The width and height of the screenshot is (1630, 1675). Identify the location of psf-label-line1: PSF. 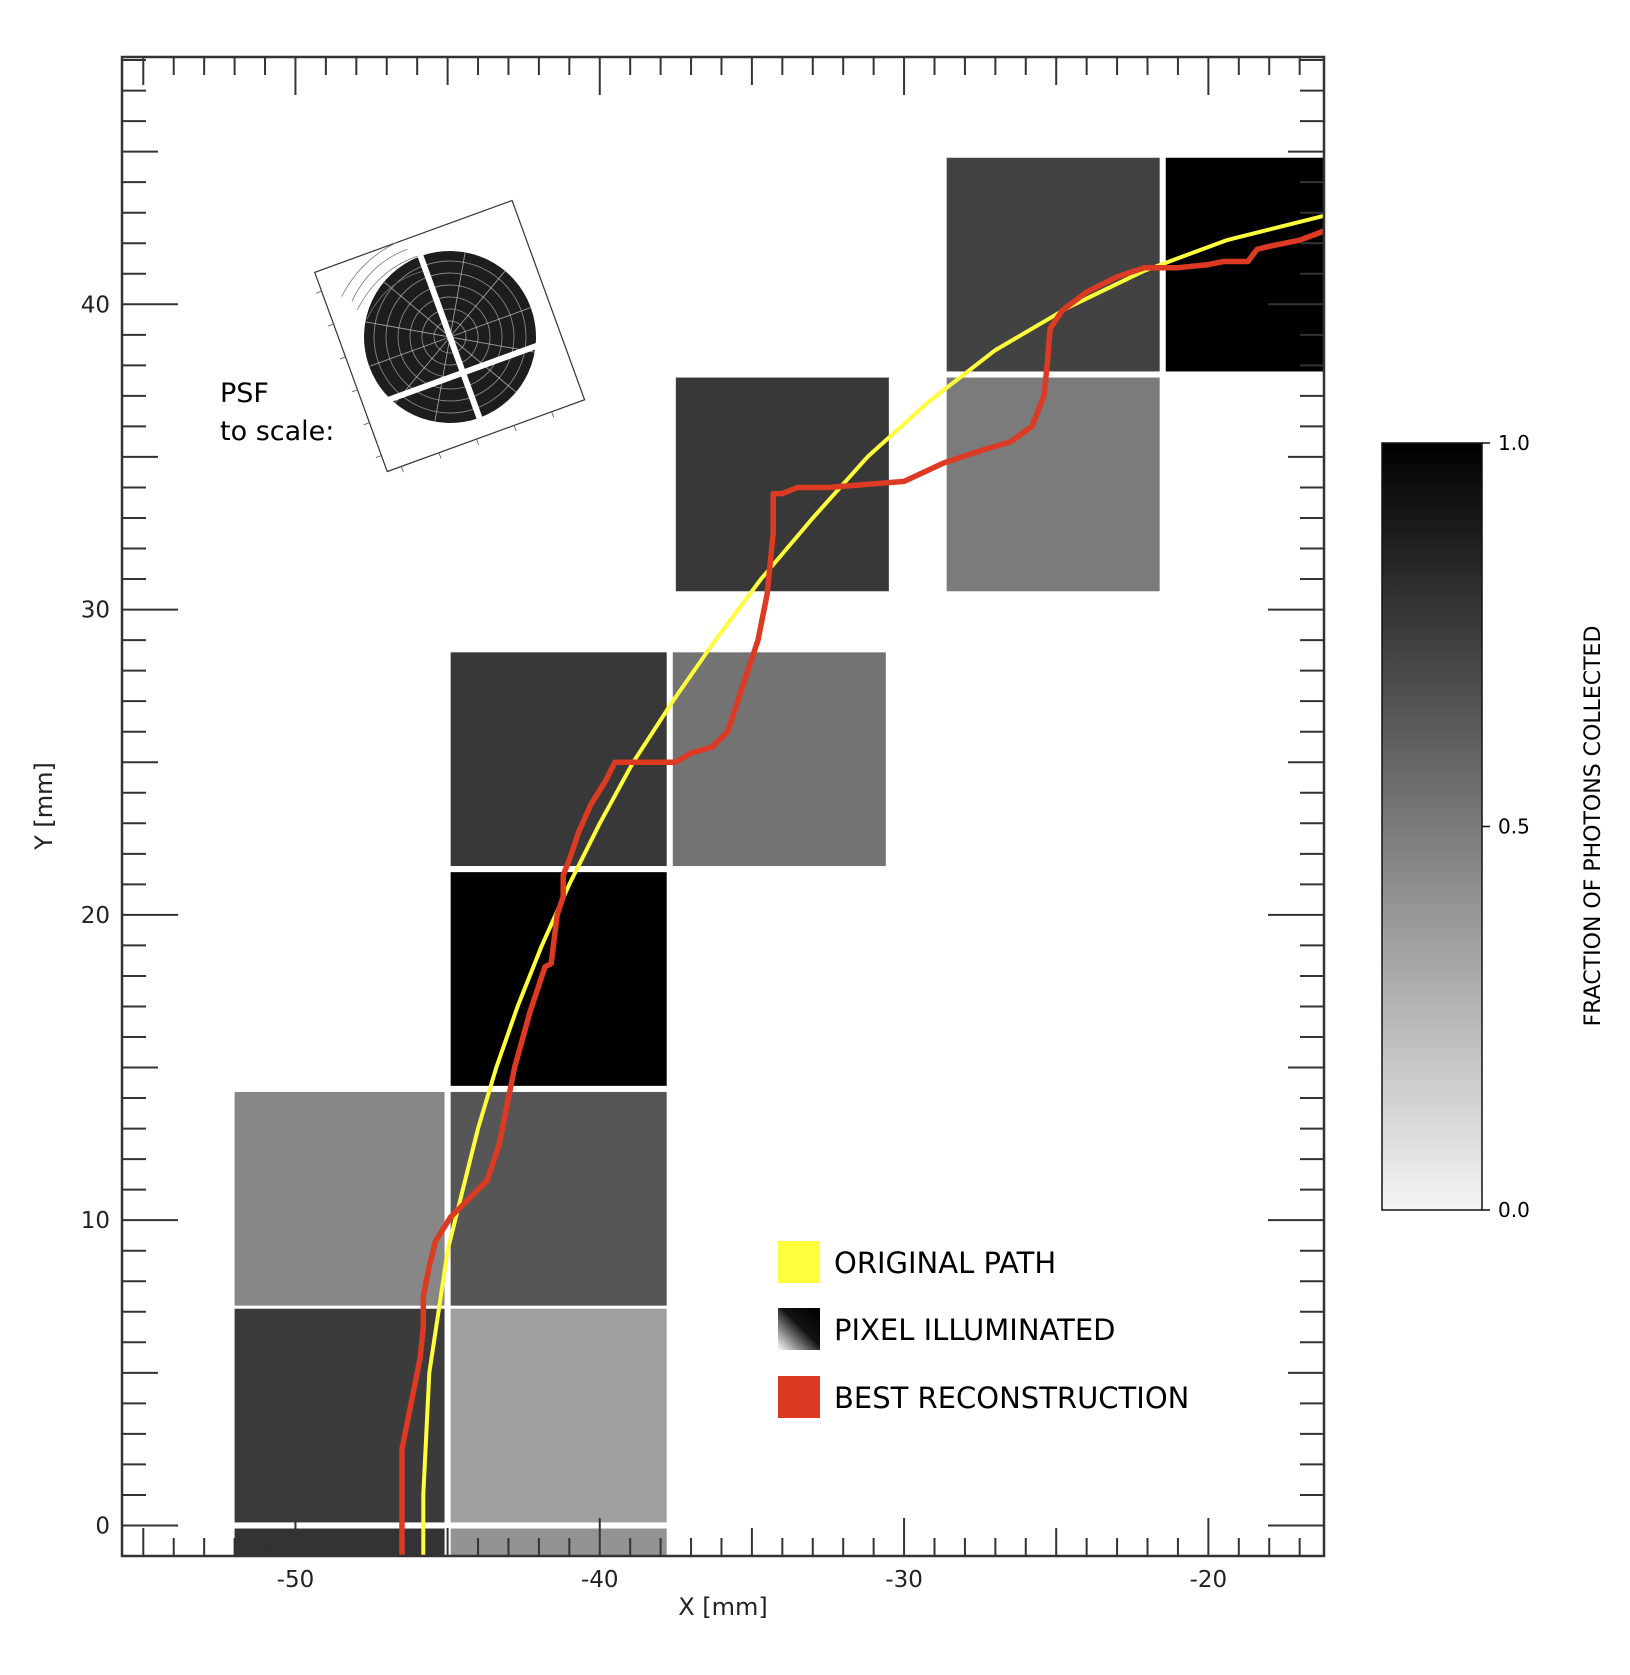
(244, 393).